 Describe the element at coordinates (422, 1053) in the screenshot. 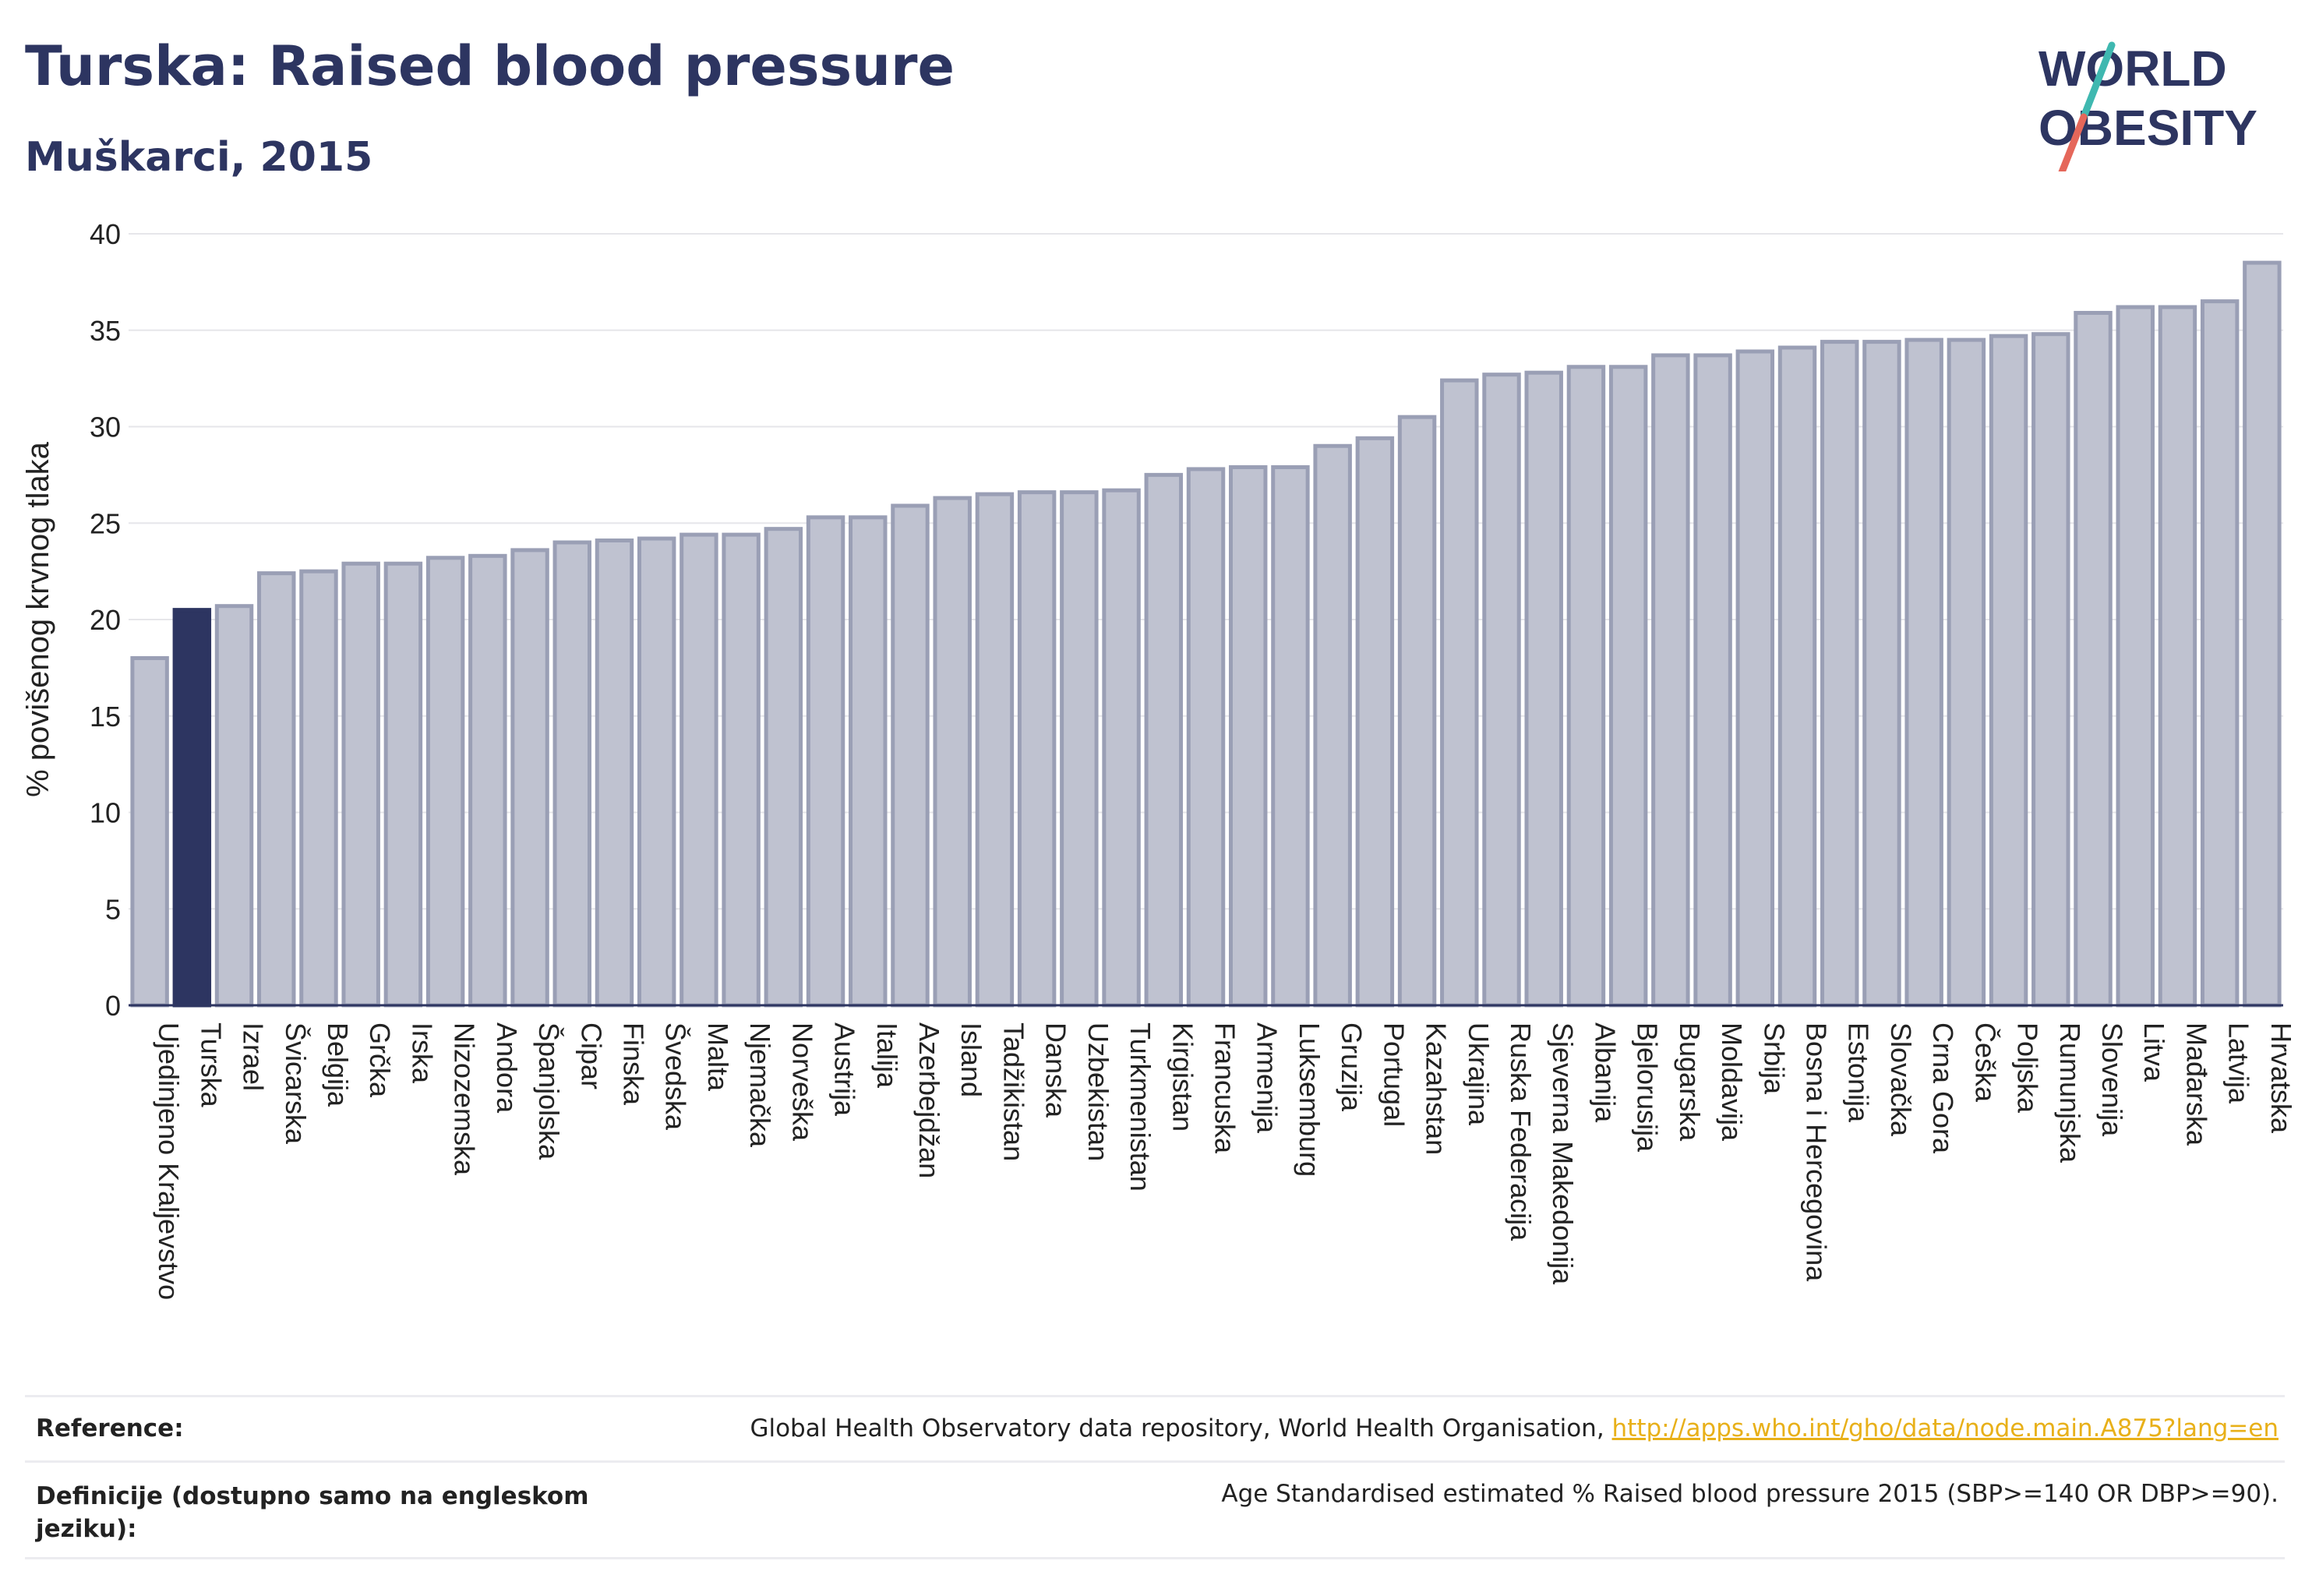

I see `x-tick-label: Irska` at that location.